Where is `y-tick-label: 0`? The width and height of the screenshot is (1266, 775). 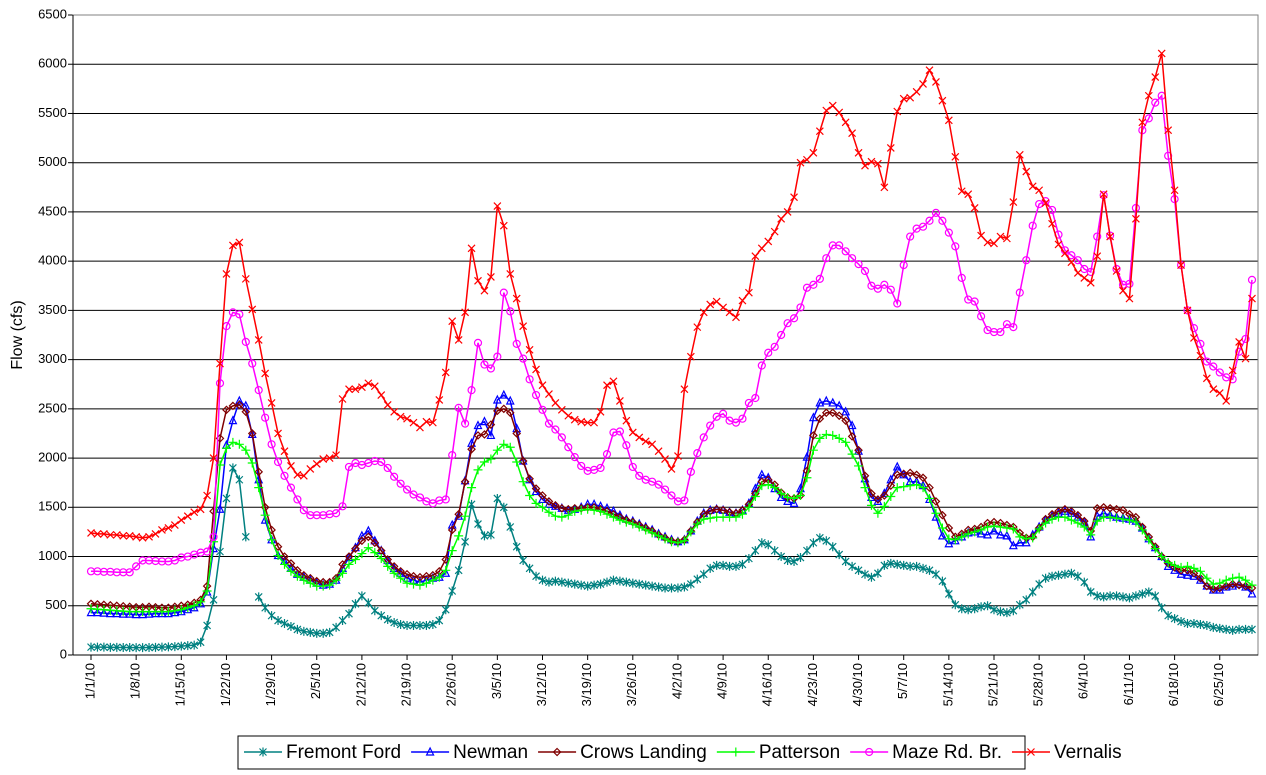 y-tick-label: 0 is located at coordinates (63, 653).